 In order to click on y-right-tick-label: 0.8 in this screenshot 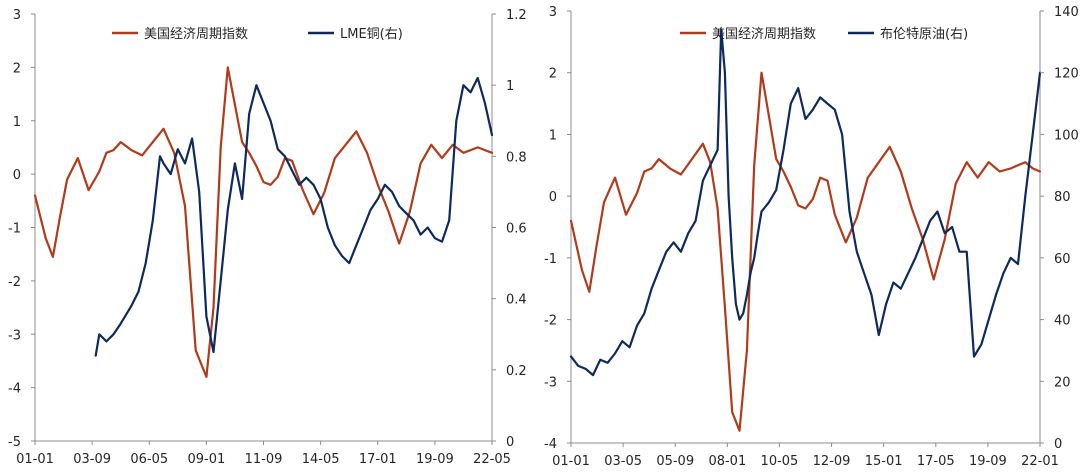, I will do `click(516, 157)`.